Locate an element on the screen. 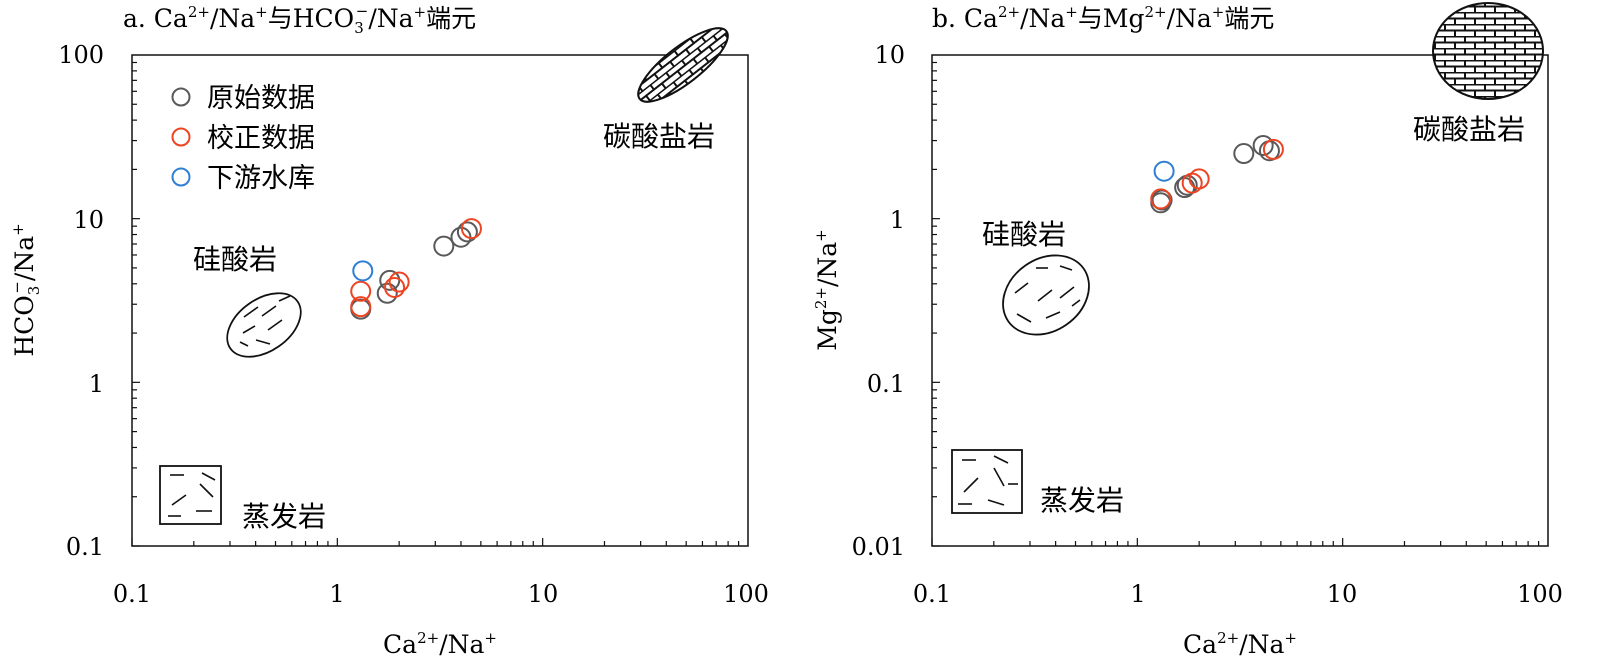 This screenshot has height=671, width=1600. legend-marker-corrected is located at coordinates (181, 137).